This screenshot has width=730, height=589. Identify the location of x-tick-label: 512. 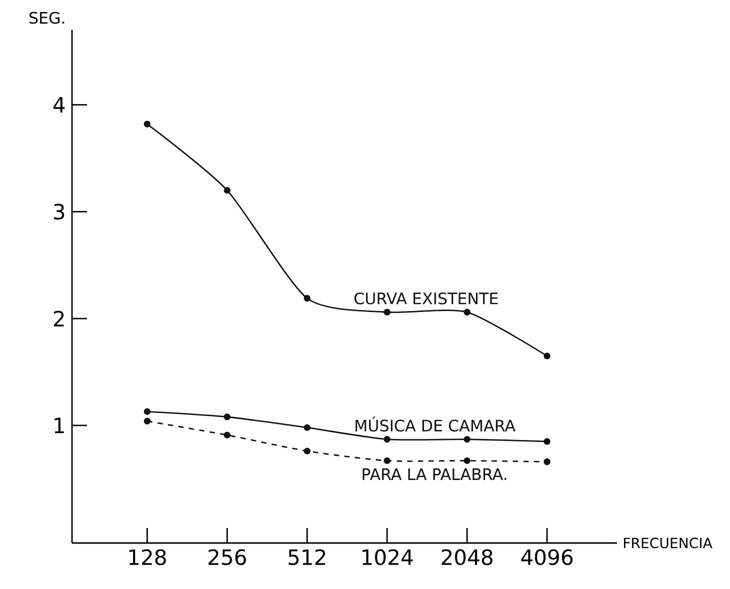
(307, 557).